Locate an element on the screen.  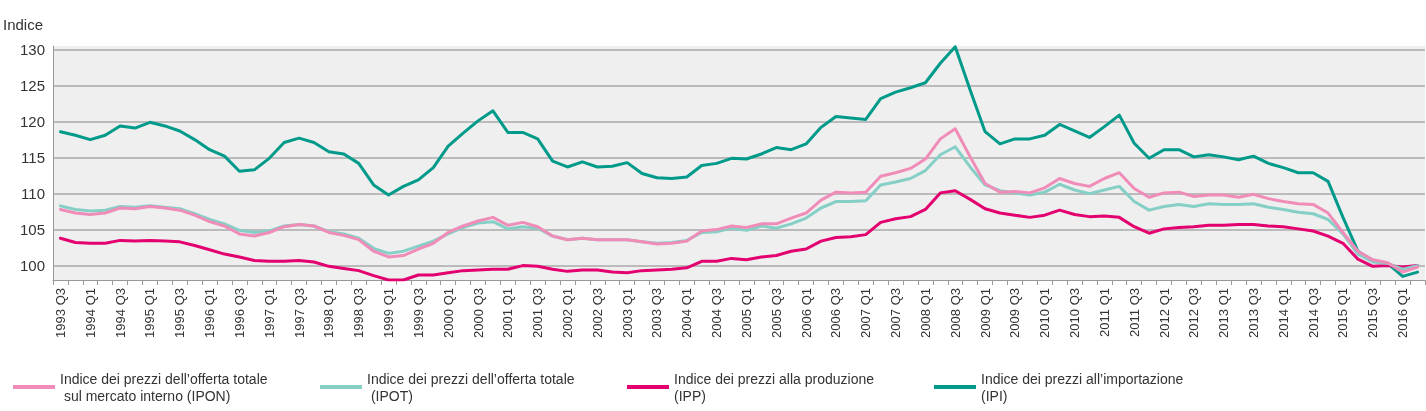
x-tick-label: 1995 Q3 is located at coordinates (180, 313).